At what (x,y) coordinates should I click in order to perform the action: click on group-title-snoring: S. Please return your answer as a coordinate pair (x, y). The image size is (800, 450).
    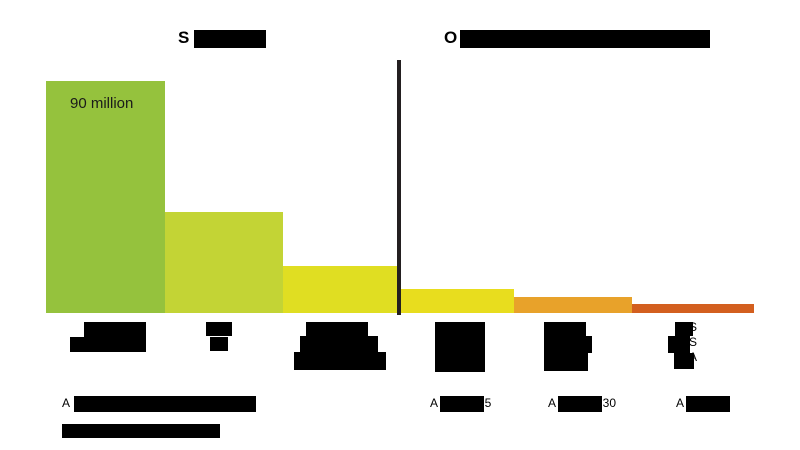
    Looking at the image, I should click on (184, 37).